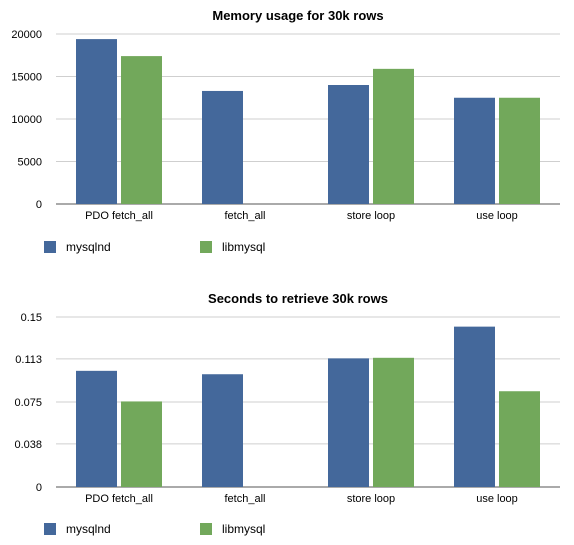  I want to click on y-tick-label: 20000, so click(26, 35).